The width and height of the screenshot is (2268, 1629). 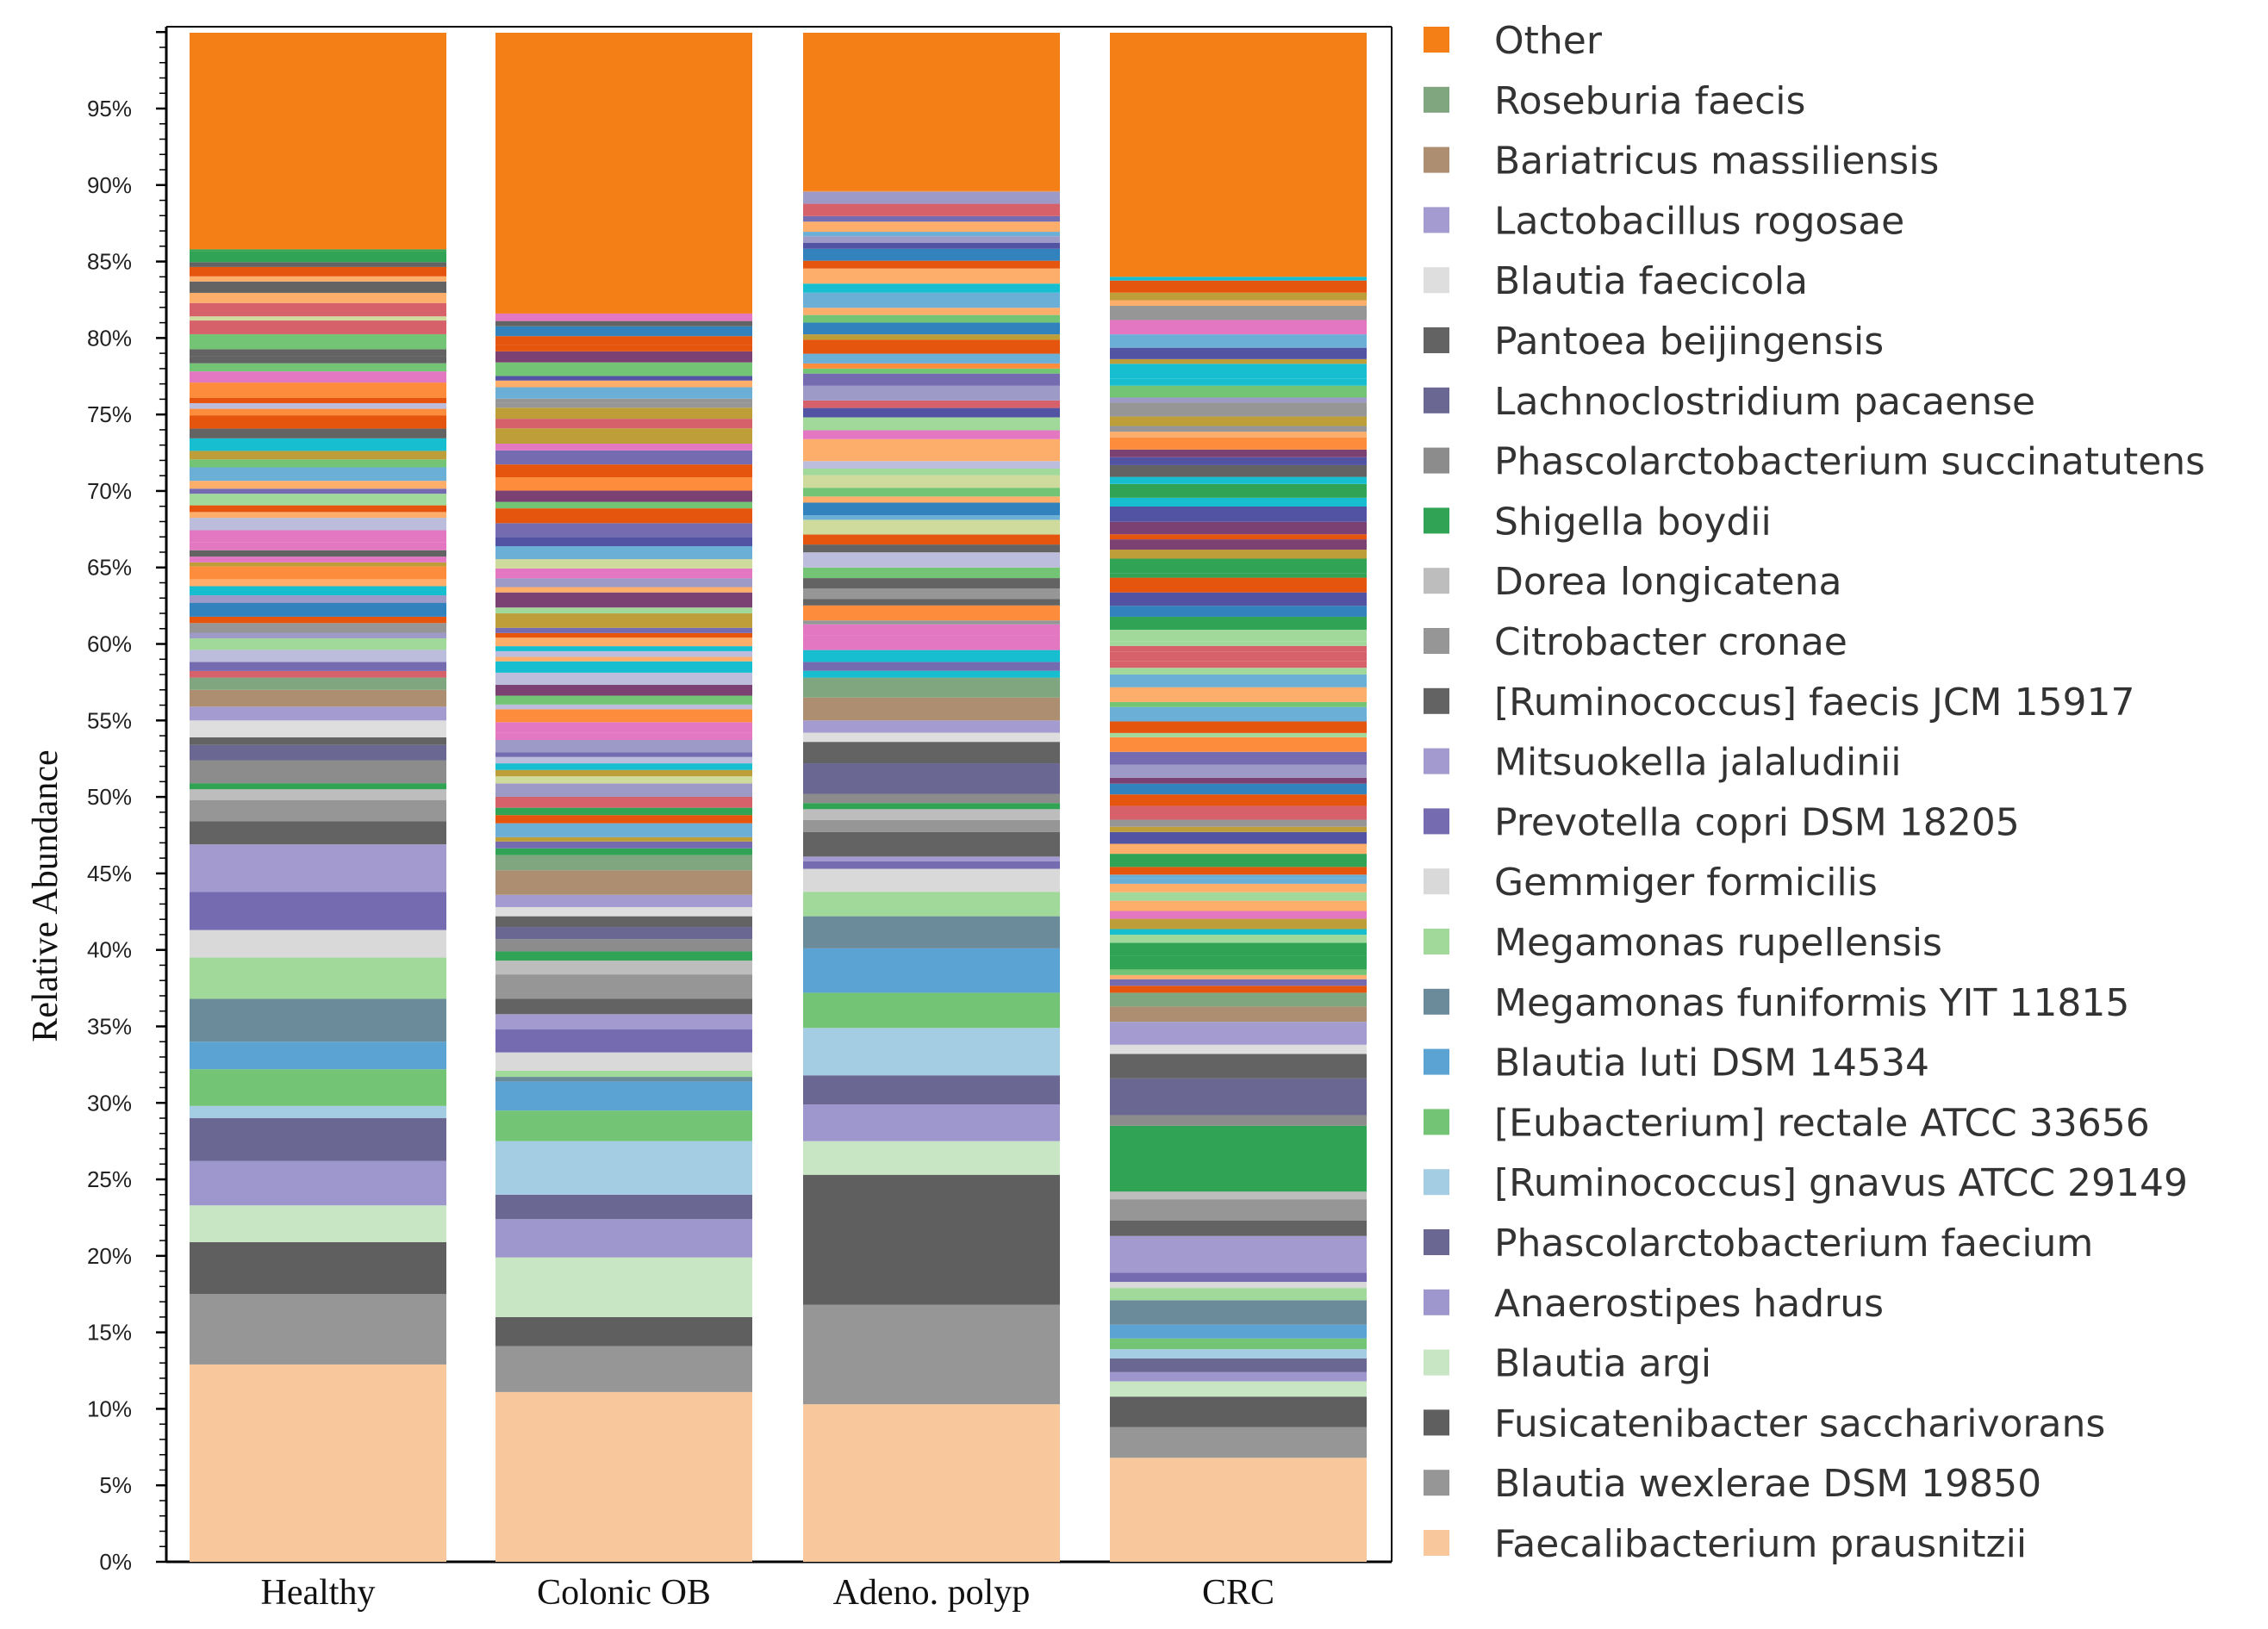 I want to click on legend-label: Citrobacter cronae, so click(x=1670, y=642).